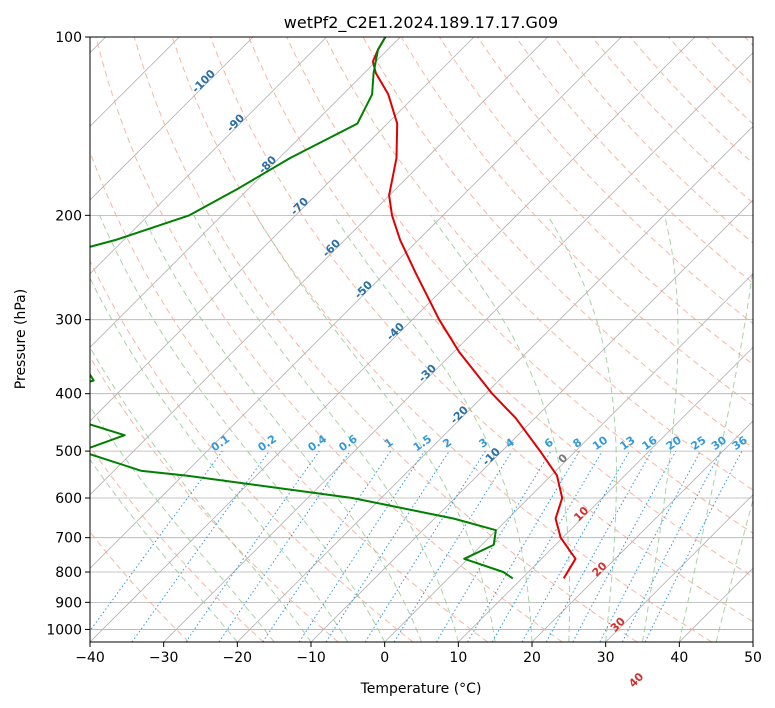 The height and width of the screenshot is (708, 775). Describe the element at coordinates (21, 339) in the screenshot. I see `y-axis-label: Pressure (hPa)` at that location.